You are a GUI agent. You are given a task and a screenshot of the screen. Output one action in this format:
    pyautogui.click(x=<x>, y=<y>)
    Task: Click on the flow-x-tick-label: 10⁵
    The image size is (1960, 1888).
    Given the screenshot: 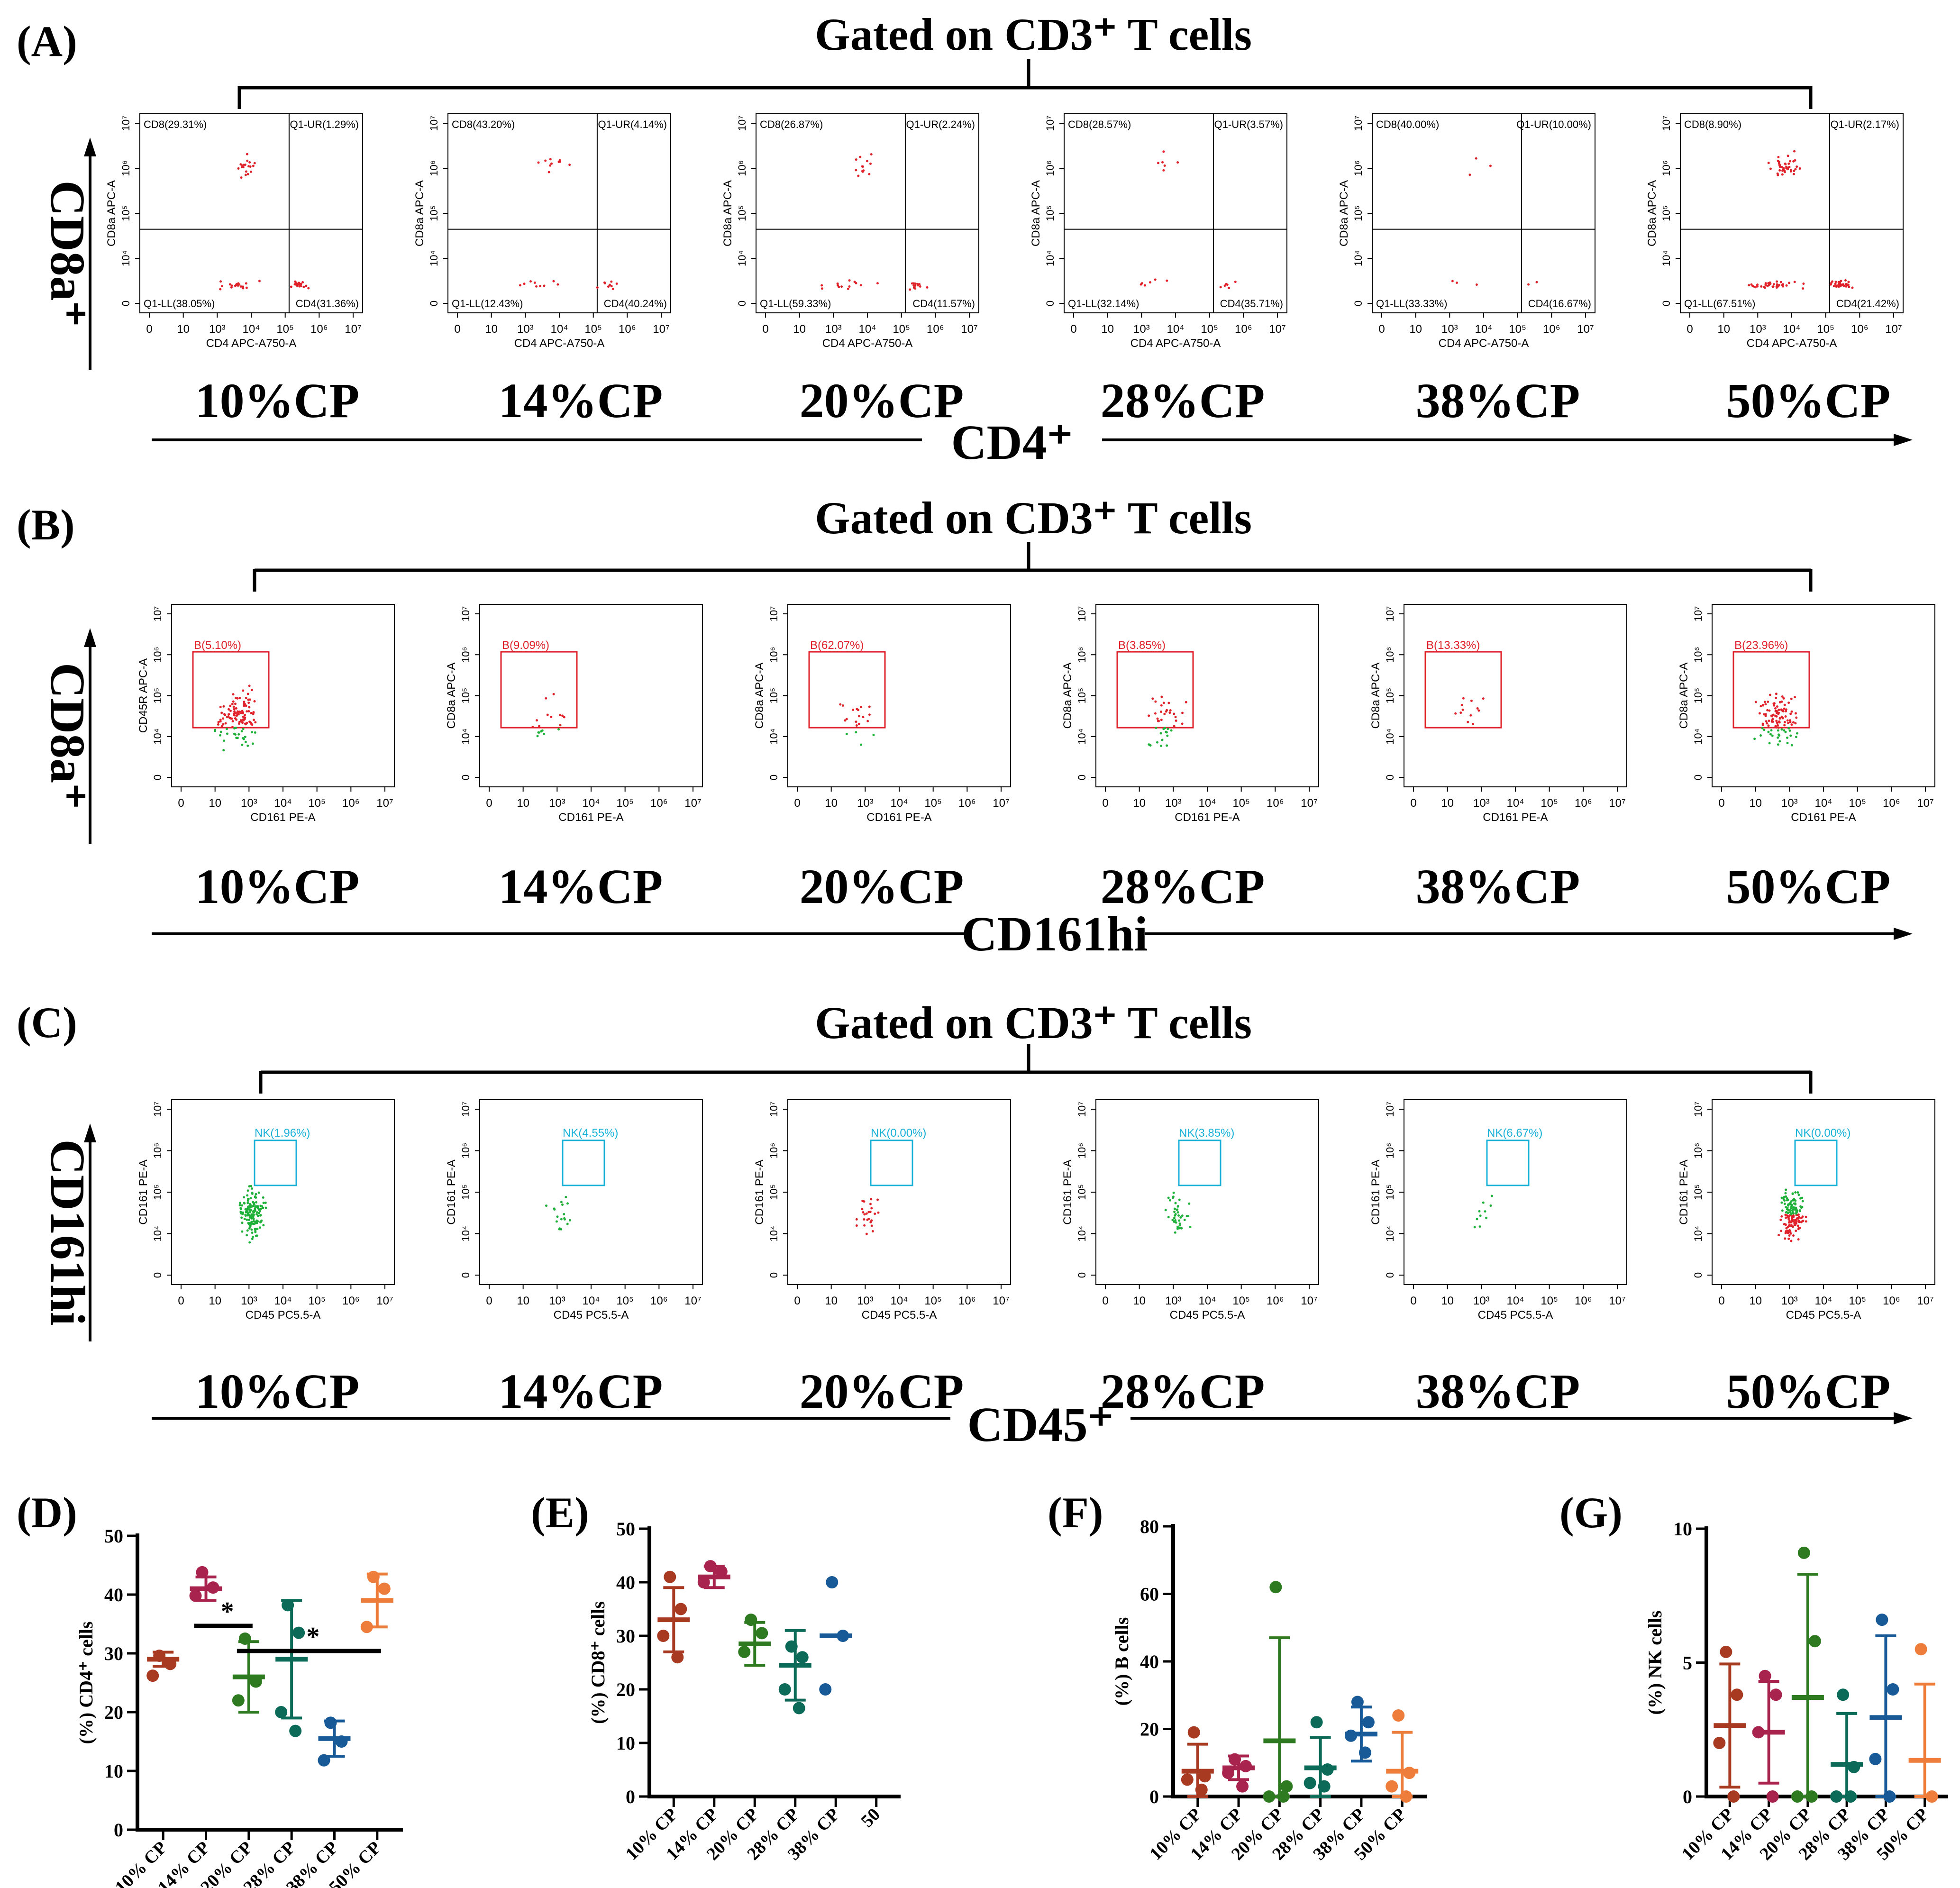 What is the action you would take?
    pyautogui.click(x=1825, y=329)
    